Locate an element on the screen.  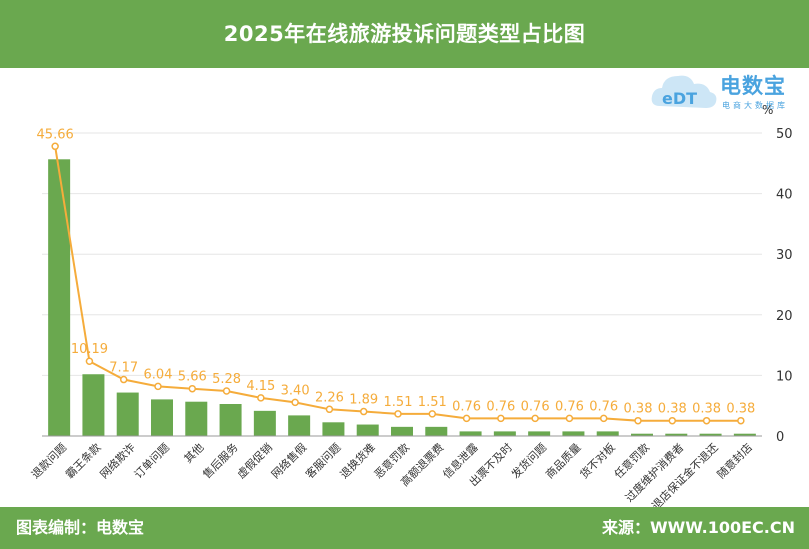
x-tick-label: 客服问题 is located at coordinates (323, 460).